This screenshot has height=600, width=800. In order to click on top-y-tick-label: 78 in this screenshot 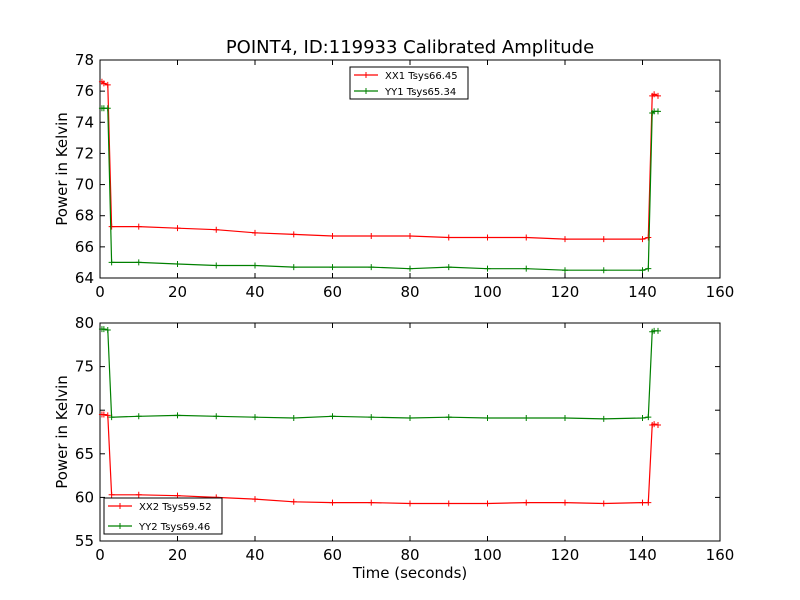, I will do `click(84, 60)`.